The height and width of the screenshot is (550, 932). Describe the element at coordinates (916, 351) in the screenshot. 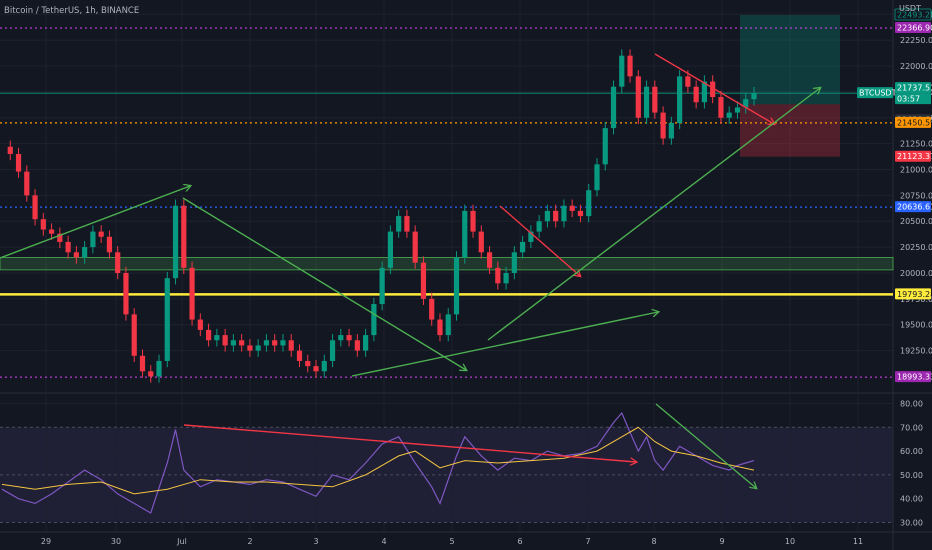

I see `price-tick-label: 19250.00` at that location.